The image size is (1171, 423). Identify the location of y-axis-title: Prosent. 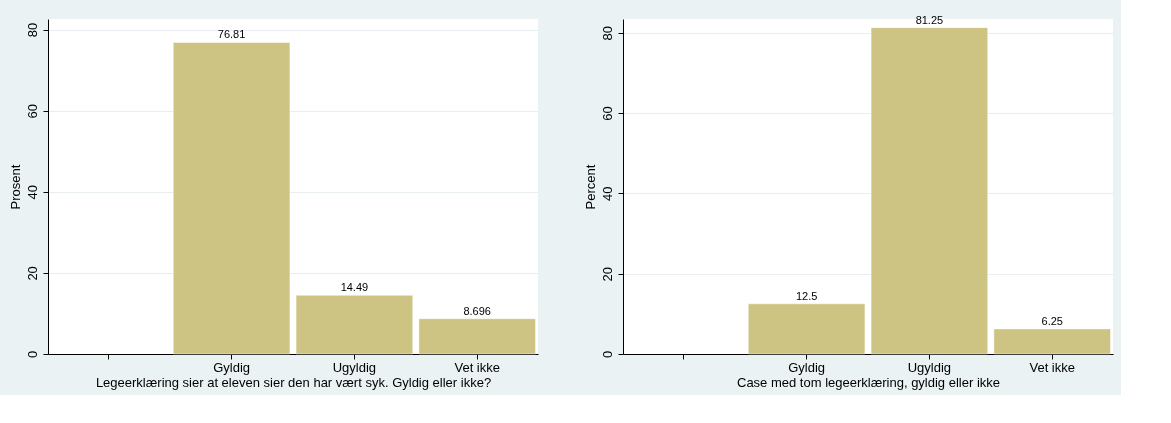
(15, 187).